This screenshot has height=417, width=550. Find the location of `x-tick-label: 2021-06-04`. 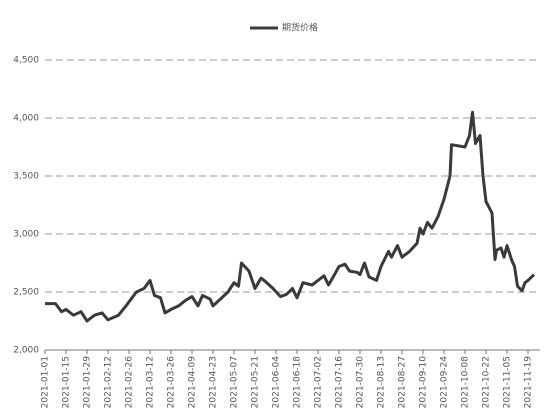

x-tick-label: 2021-06-04 is located at coordinates (277, 382).